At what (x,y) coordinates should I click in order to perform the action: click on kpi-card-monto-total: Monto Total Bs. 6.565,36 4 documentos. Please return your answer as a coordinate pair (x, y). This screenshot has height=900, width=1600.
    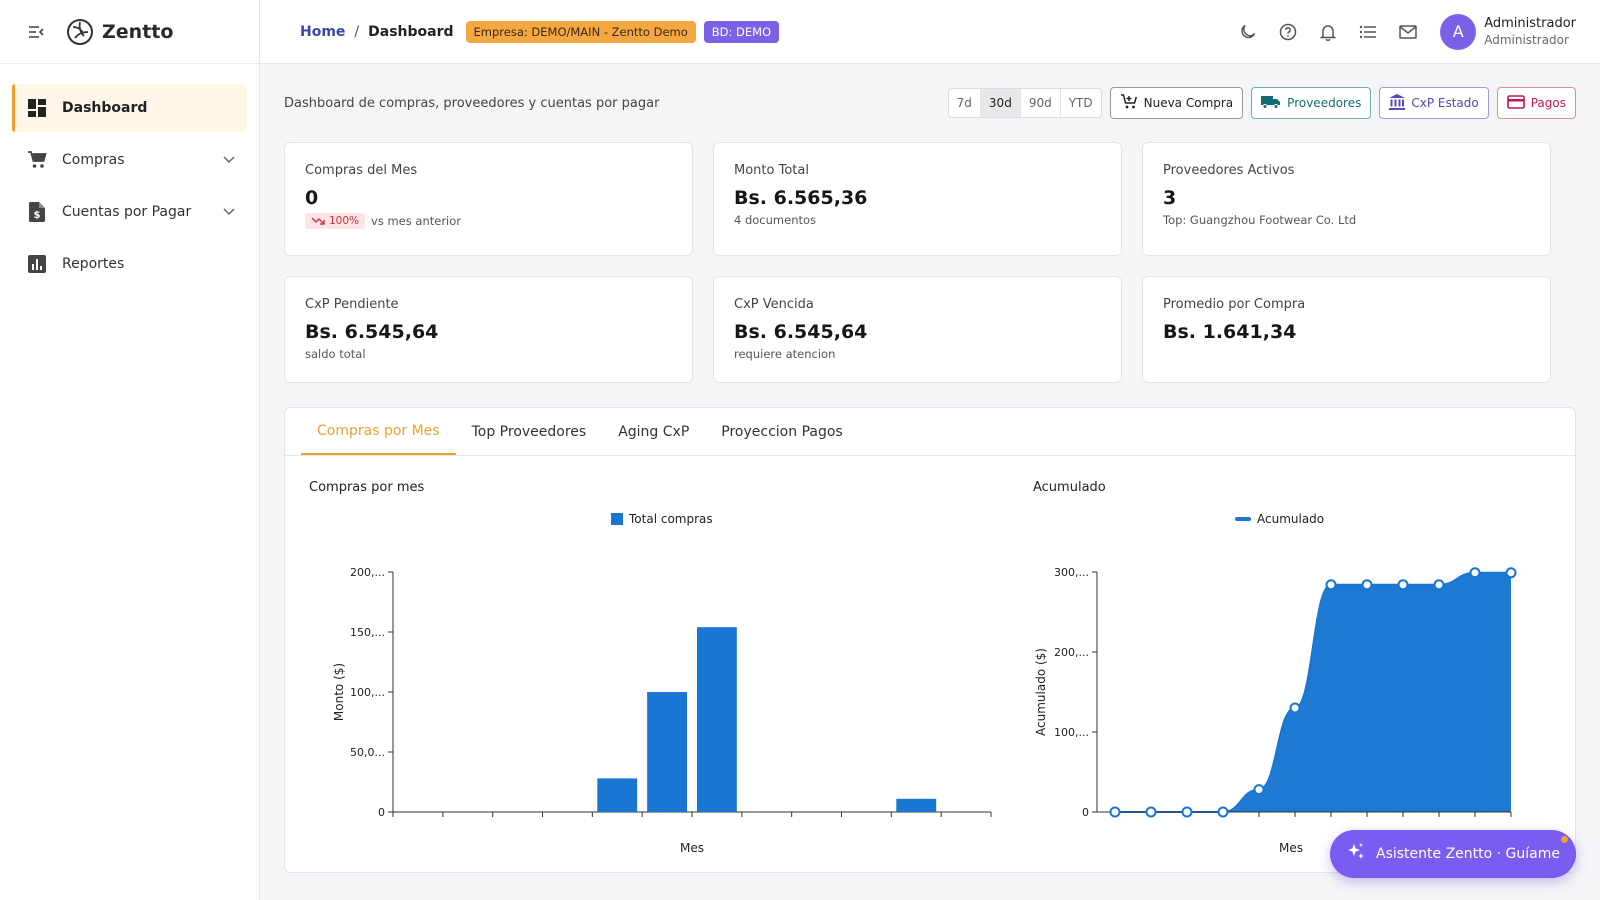
    Looking at the image, I should click on (917, 199).